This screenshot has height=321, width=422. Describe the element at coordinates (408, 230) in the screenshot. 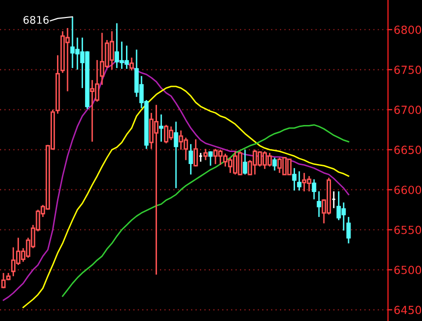

I see `y-tick-label: 6550` at that location.